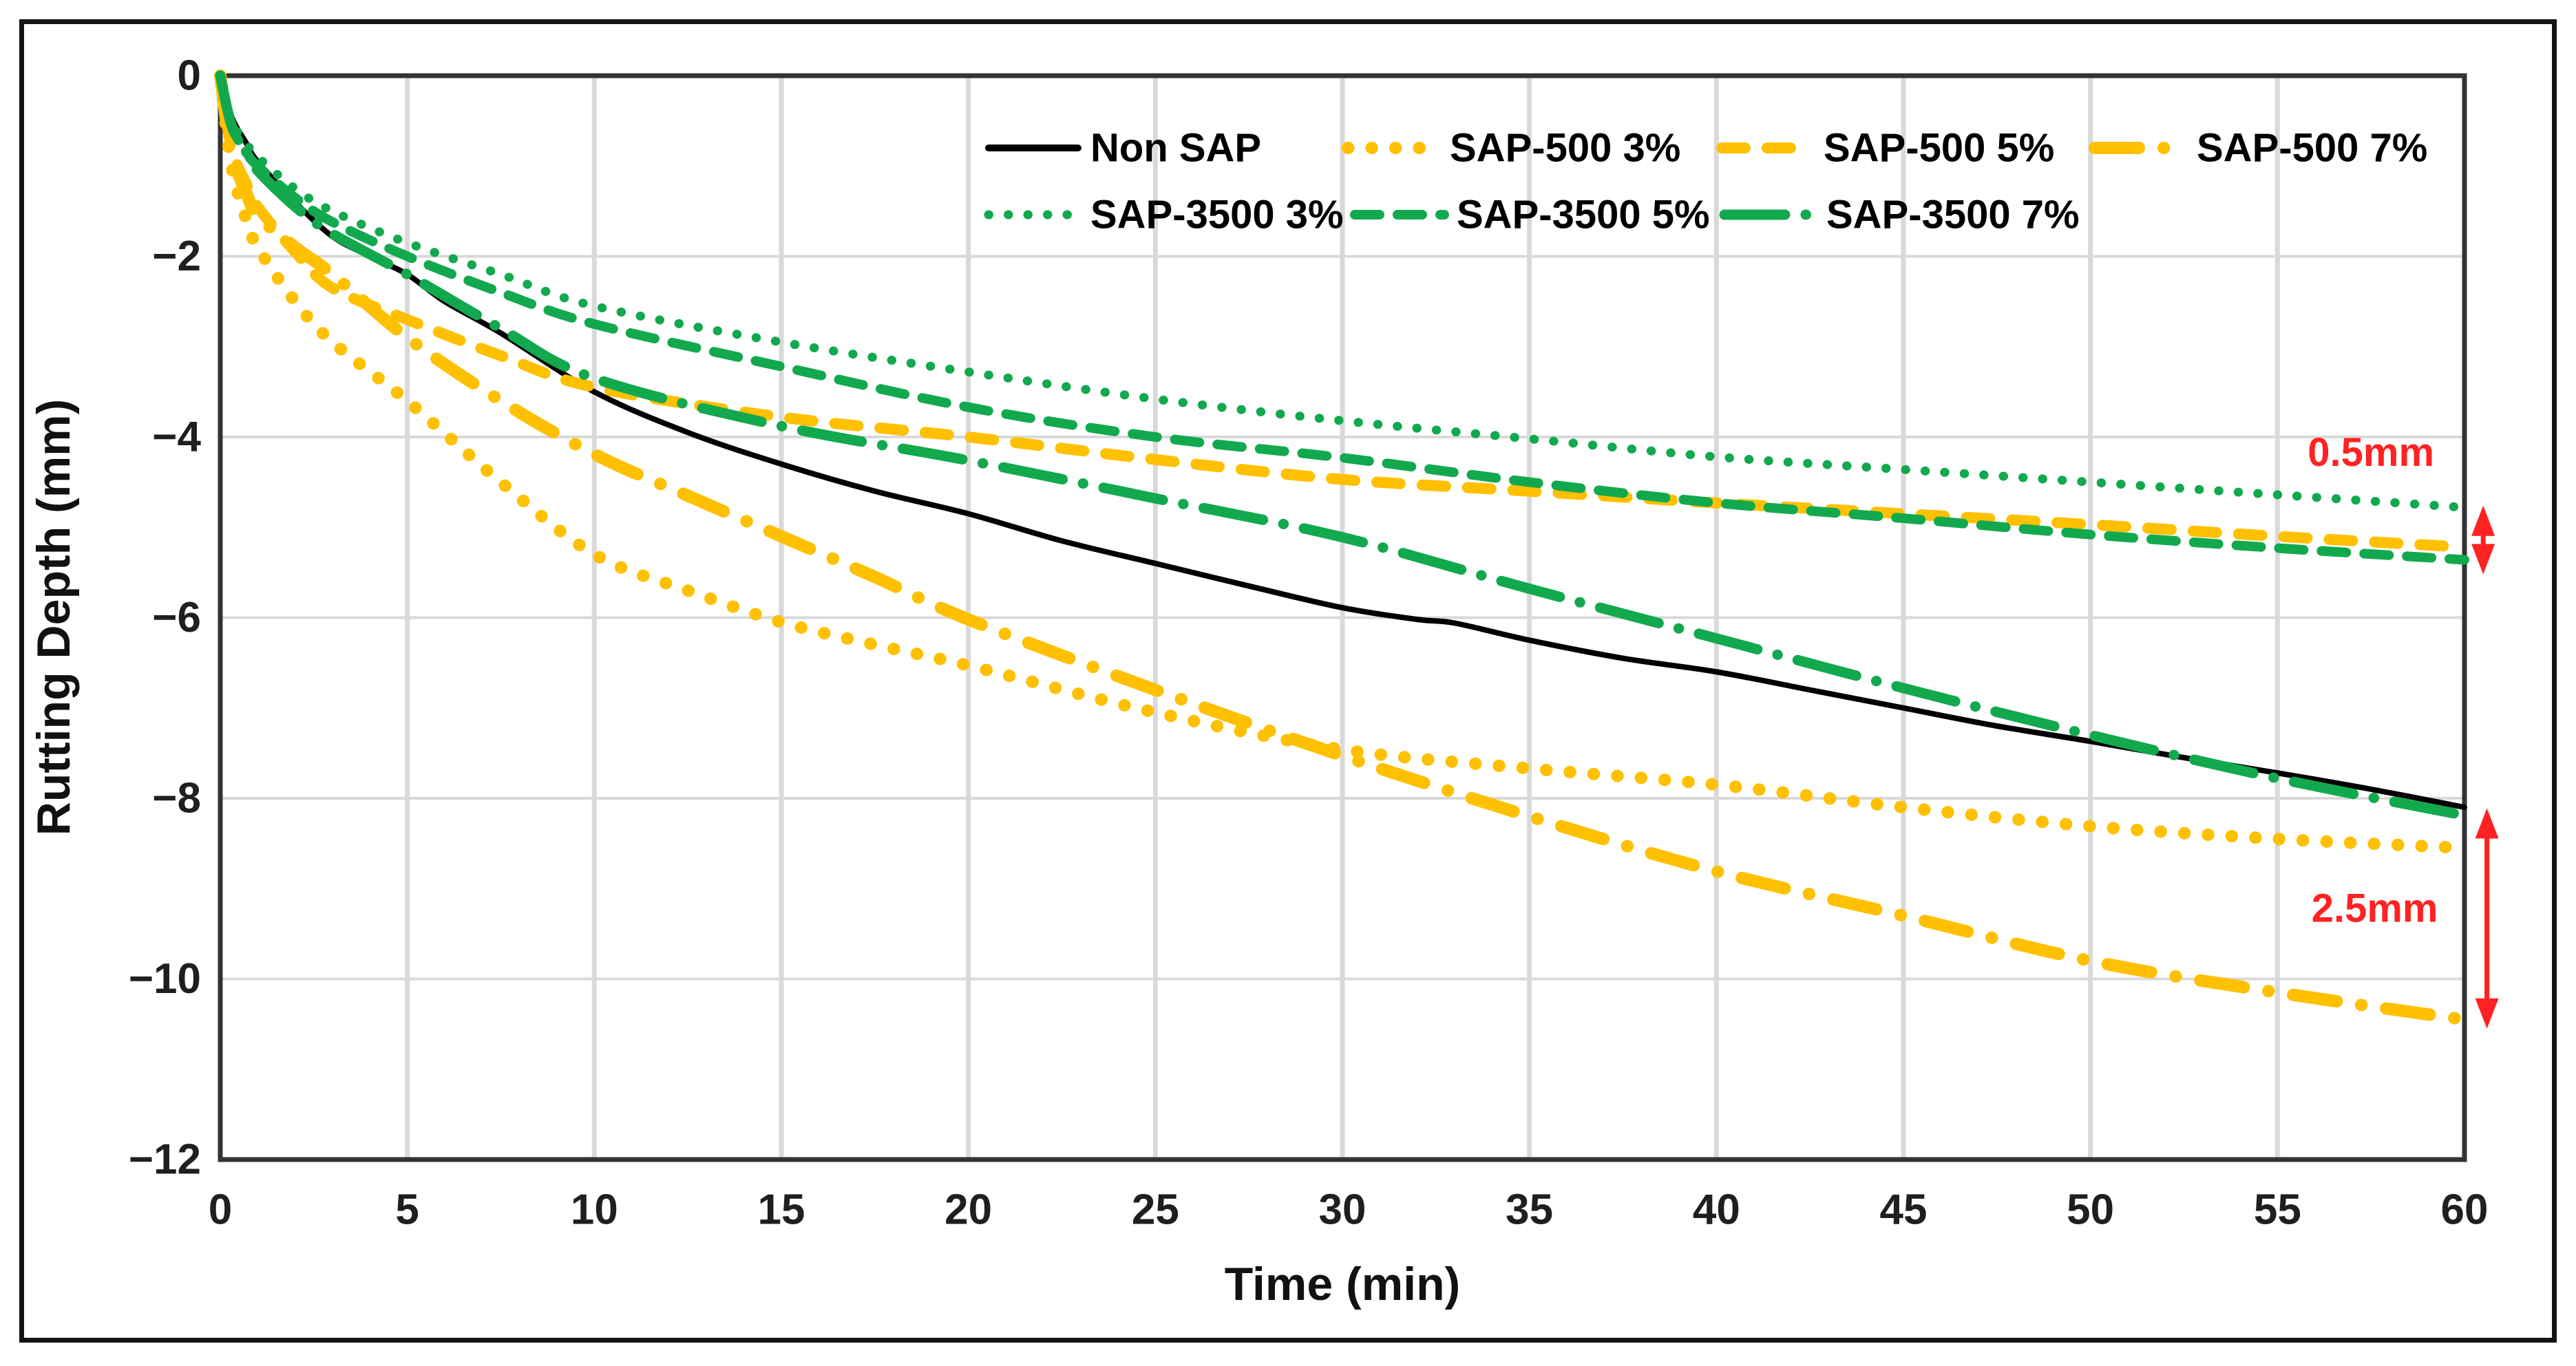  What do you see at coordinates (1343, 1284) in the screenshot?
I see `x-axis-title: Time (min)` at bounding box center [1343, 1284].